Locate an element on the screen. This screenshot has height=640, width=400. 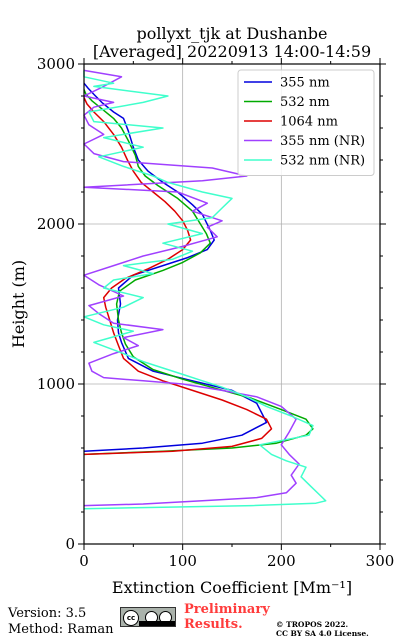
x-axis-label: Extinction Coefficient [Mm⁻¹] is located at coordinates (232, 587).